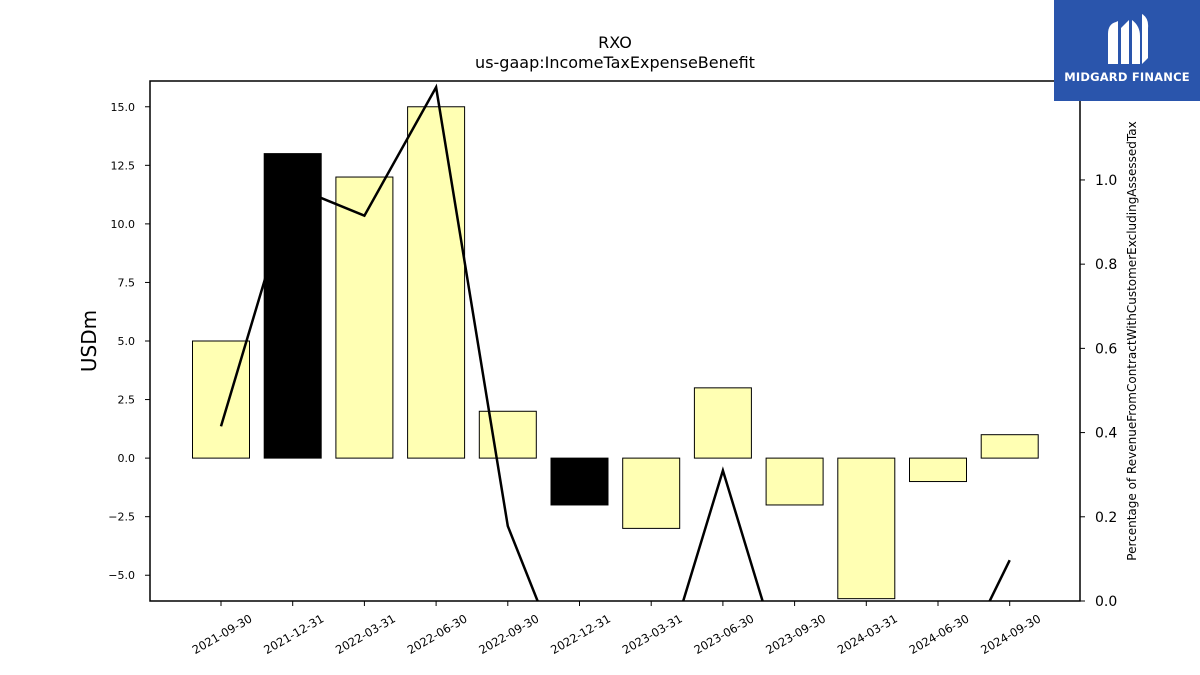 This screenshot has height=675, width=1200. I want to click on y-axis-label: USDm, so click(89, 341).